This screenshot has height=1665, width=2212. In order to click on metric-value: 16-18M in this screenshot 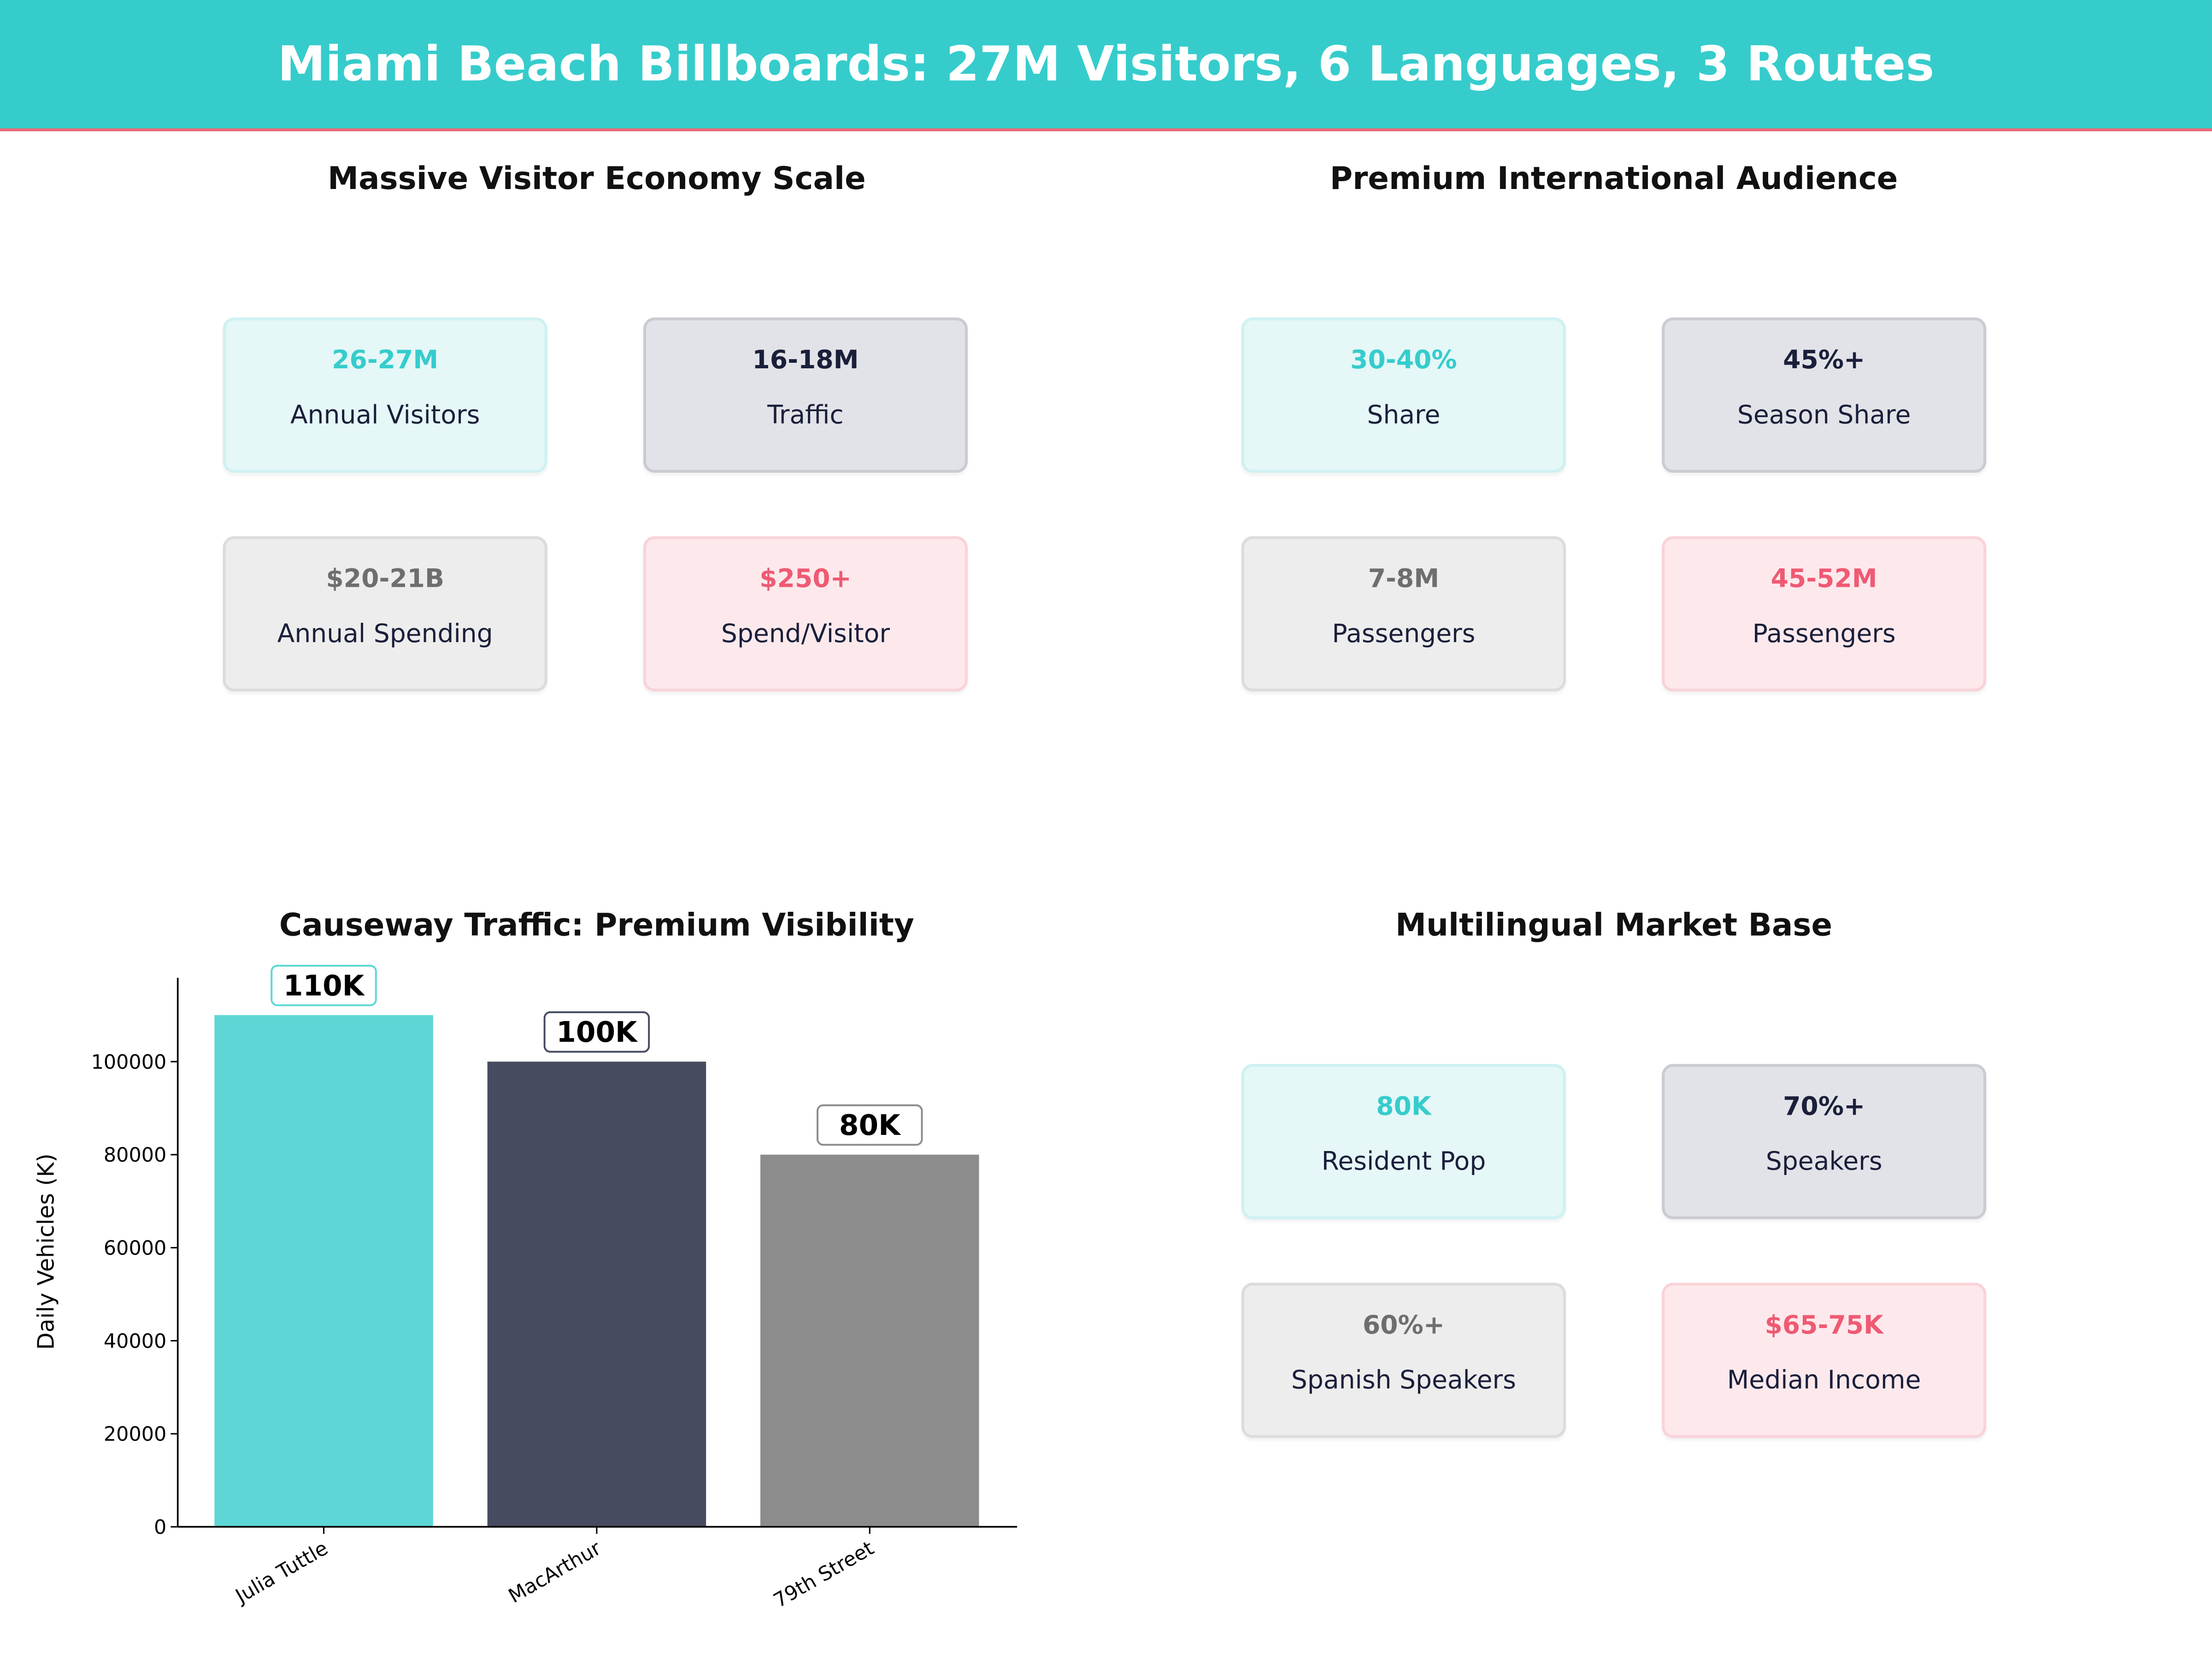, I will do `click(805, 360)`.